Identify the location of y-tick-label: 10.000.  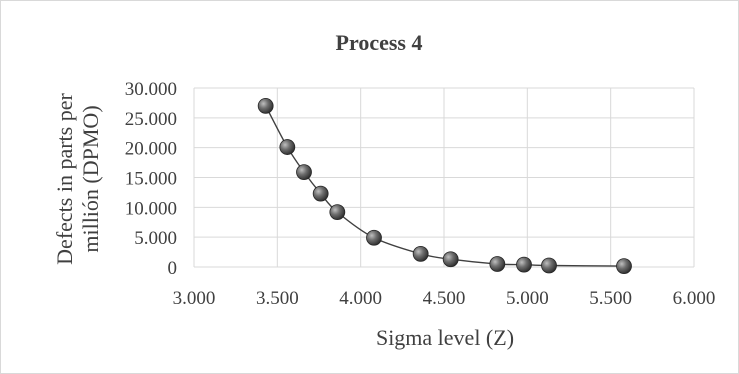
(151, 208).